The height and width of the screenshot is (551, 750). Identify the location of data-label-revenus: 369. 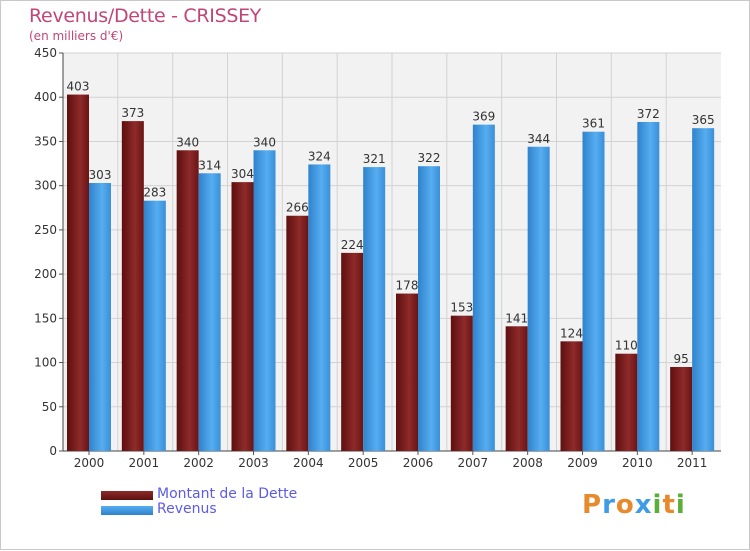
(483, 117).